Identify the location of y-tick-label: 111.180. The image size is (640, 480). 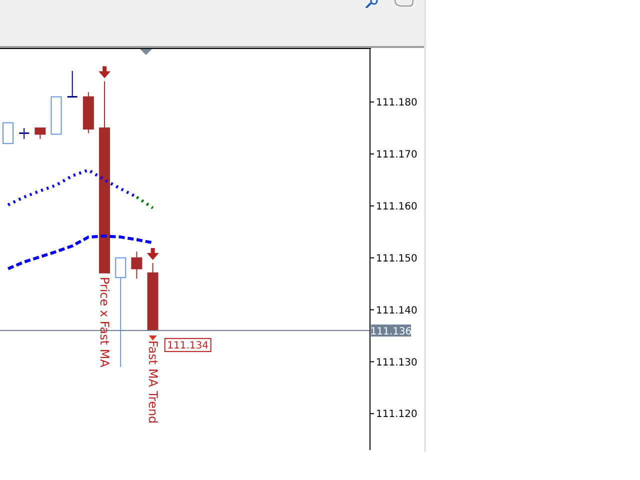
(397, 103).